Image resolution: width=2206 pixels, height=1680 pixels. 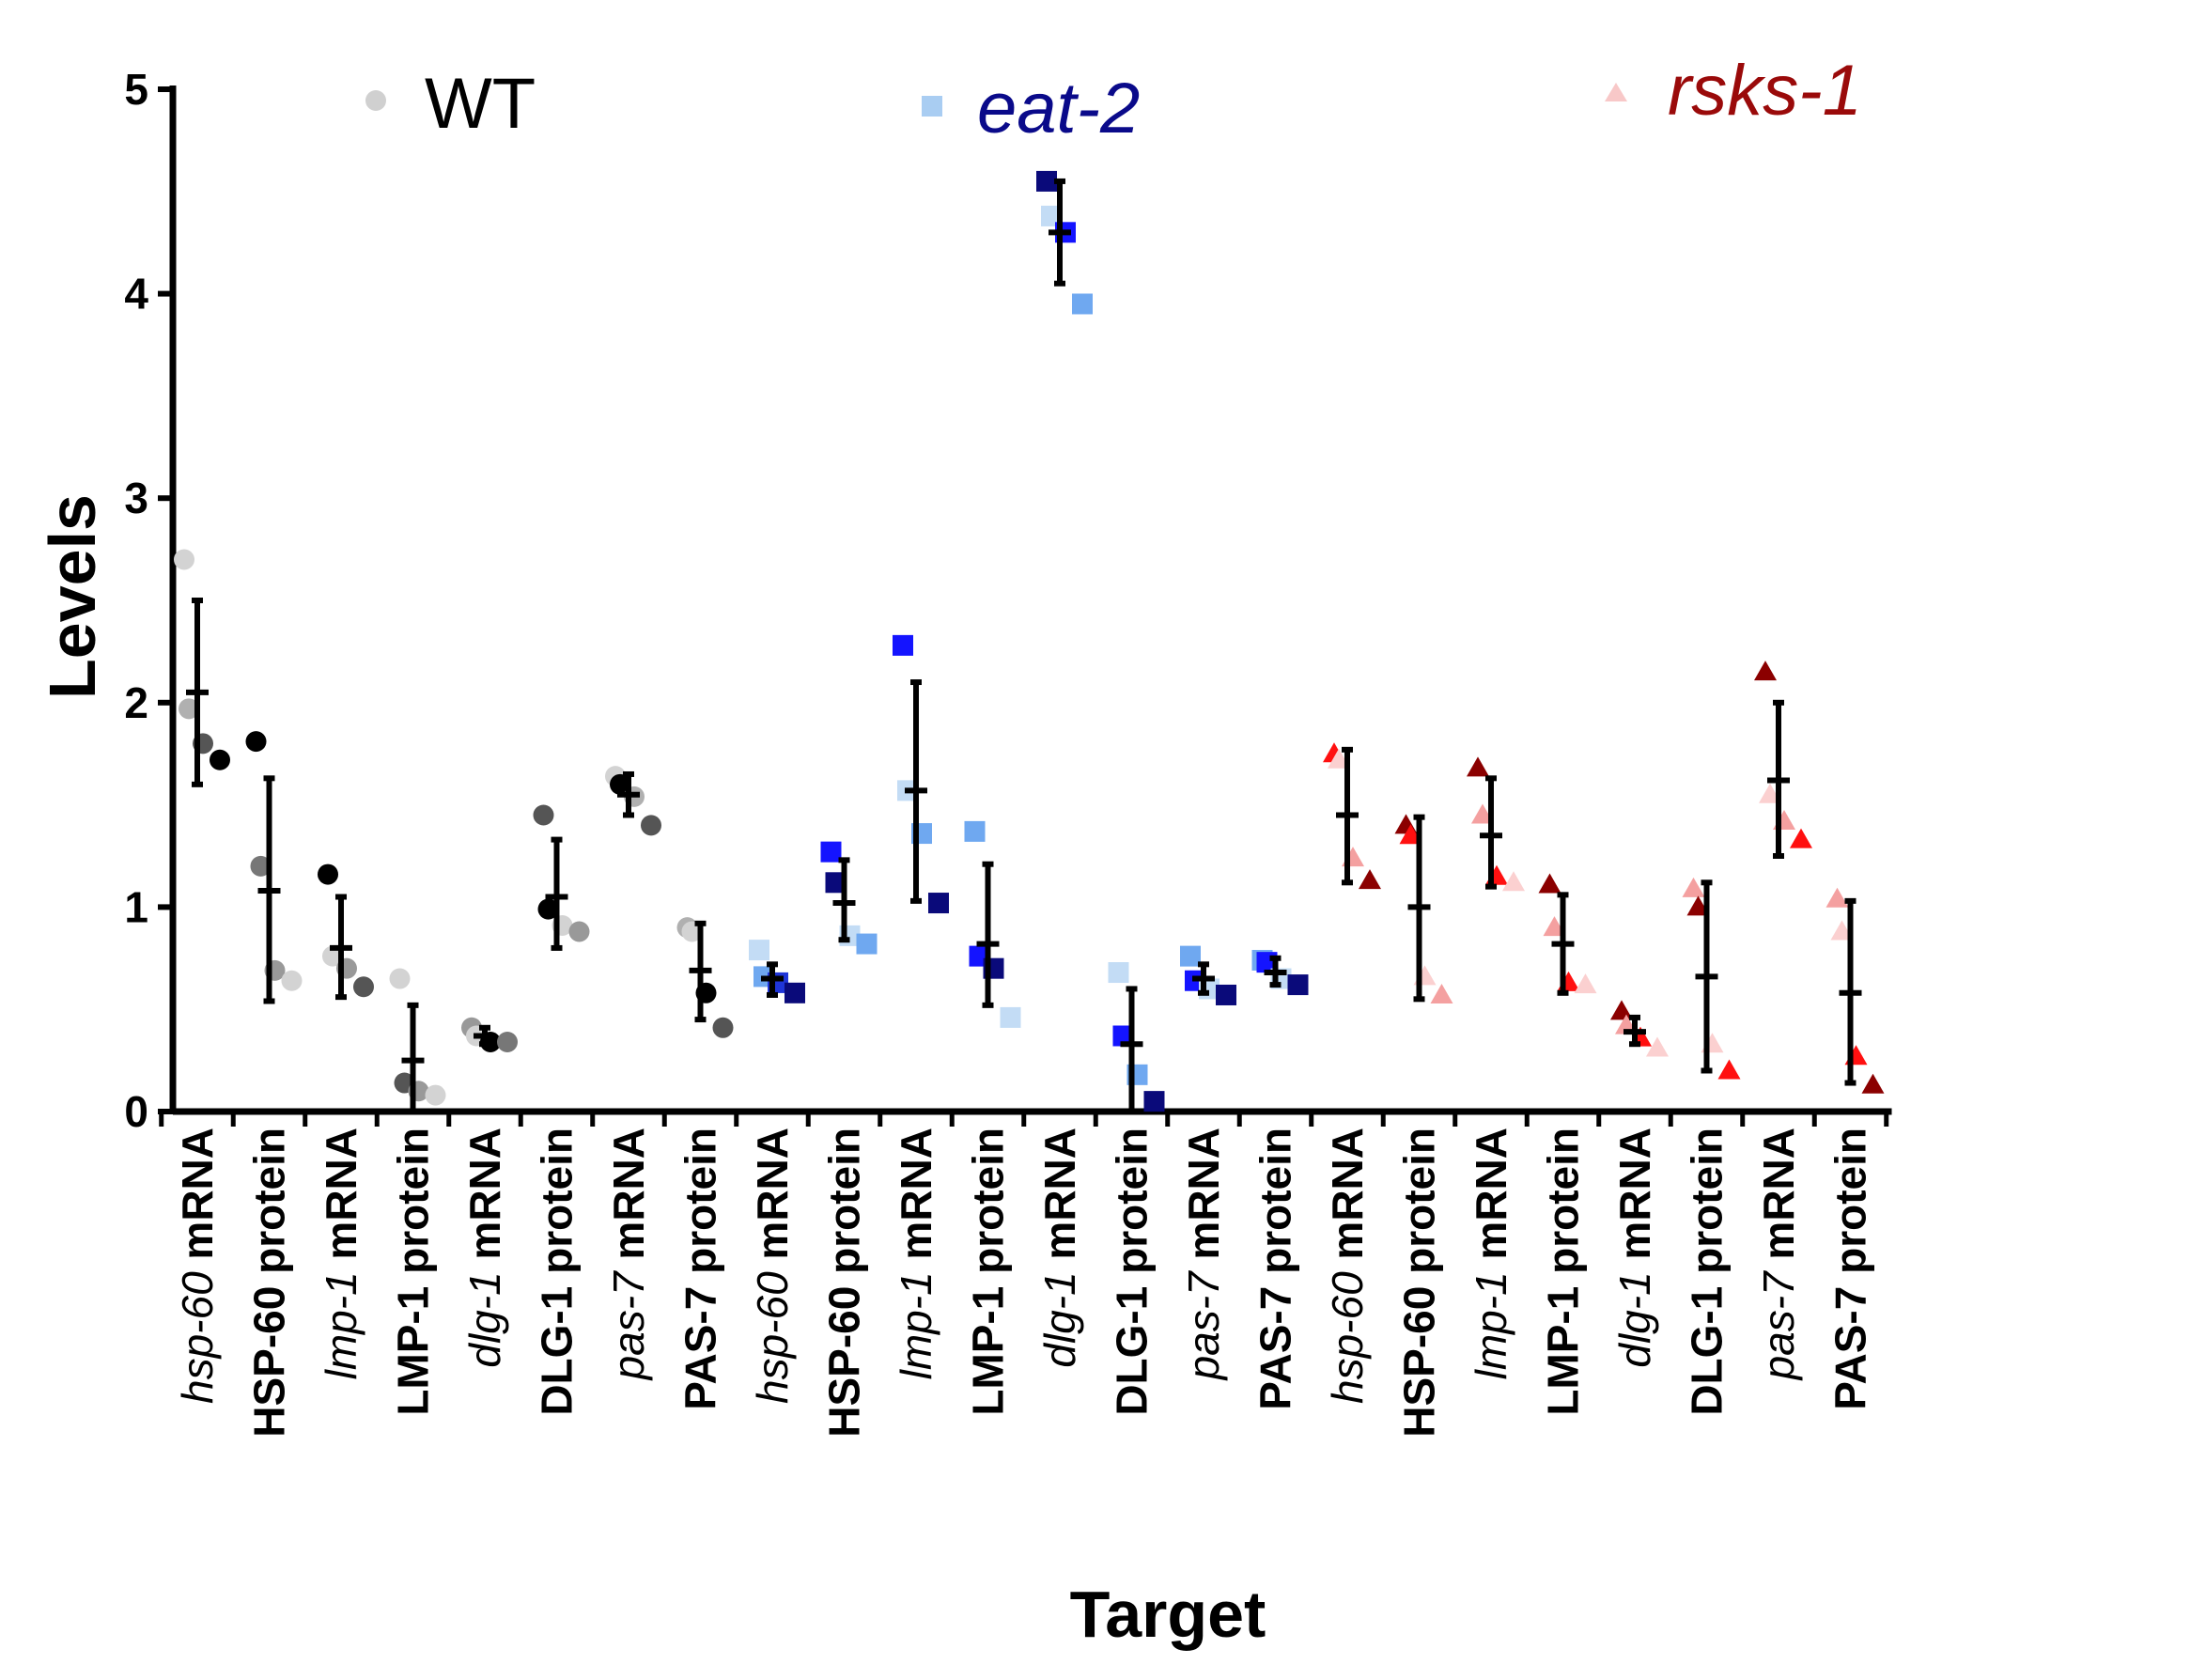 I want to click on category-gene-name: pas-7, so click(x=1204, y=1325).